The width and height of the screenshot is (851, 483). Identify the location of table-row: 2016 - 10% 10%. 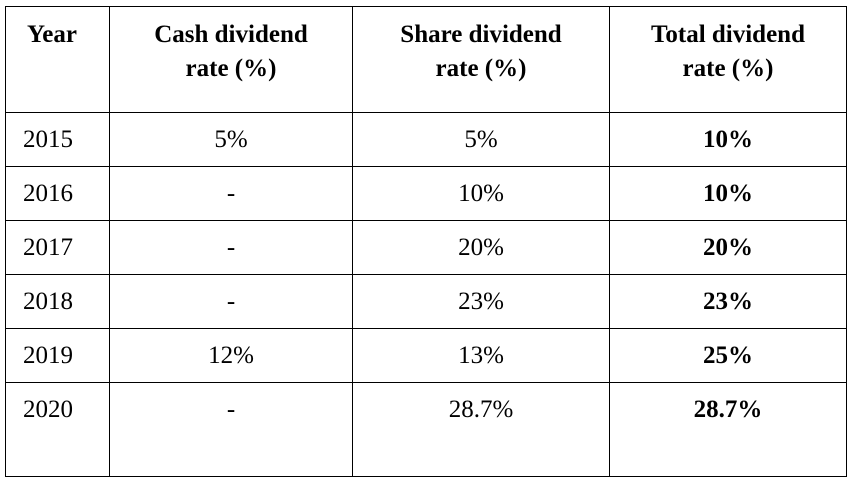
(426, 193).